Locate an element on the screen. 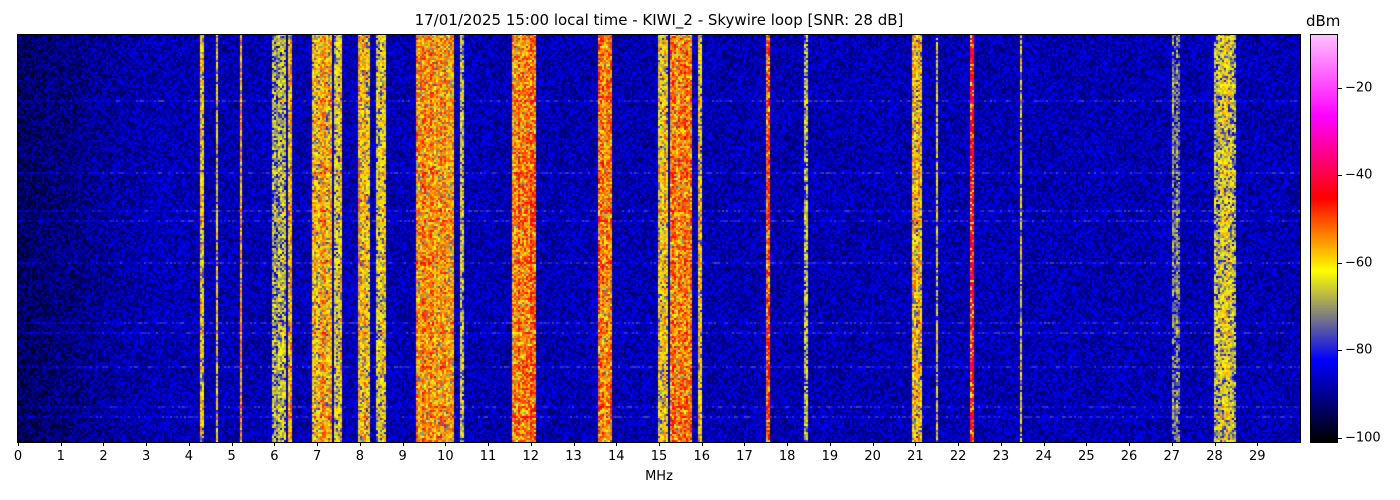 This screenshot has height=500, width=1400. x-tick-label: 18 is located at coordinates (787, 456).